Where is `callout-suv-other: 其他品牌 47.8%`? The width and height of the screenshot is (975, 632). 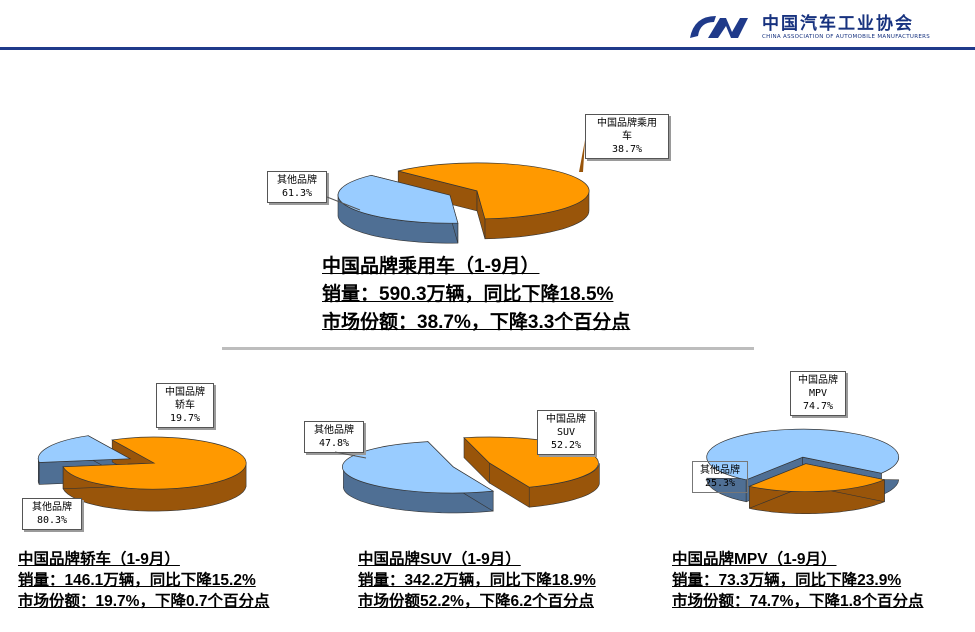 callout-suv-other: 其他品牌 47.8% is located at coordinates (334, 437).